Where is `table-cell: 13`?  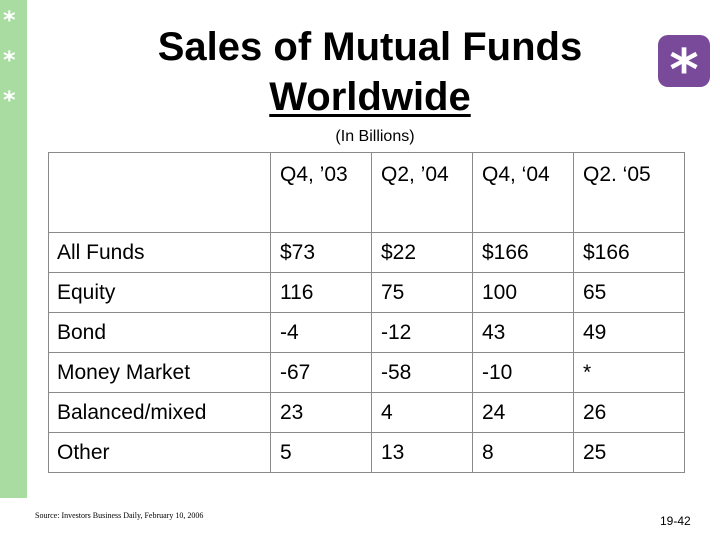 table-cell: 13 is located at coordinates (422, 452).